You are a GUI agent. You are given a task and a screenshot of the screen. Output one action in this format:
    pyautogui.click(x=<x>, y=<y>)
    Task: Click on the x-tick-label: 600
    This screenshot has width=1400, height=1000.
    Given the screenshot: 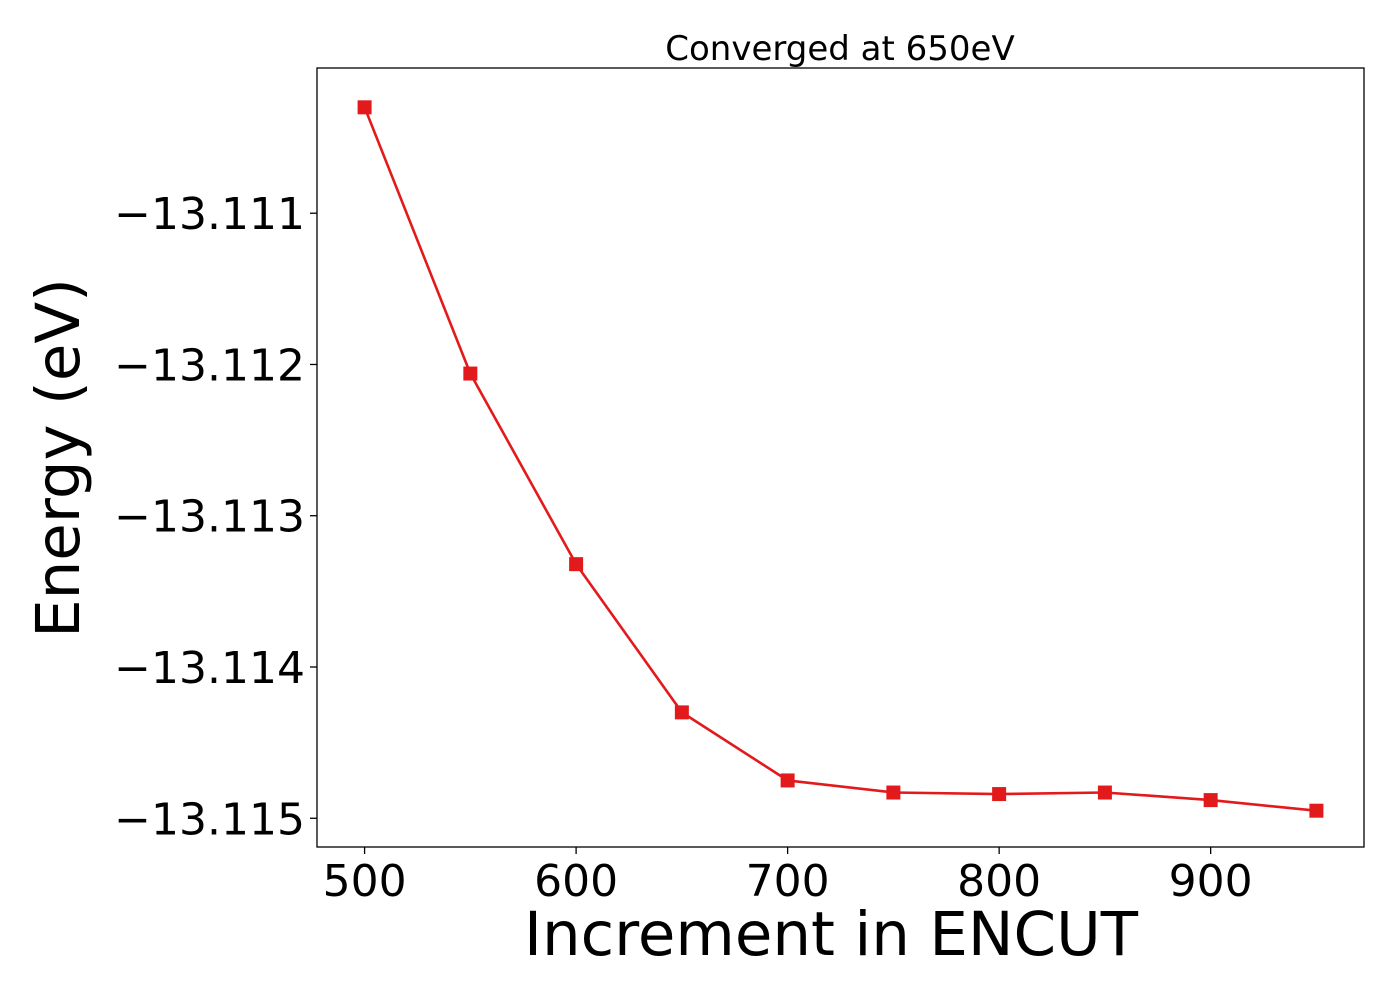 What is the action you would take?
    pyautogui.click(x=576, y=881)
    